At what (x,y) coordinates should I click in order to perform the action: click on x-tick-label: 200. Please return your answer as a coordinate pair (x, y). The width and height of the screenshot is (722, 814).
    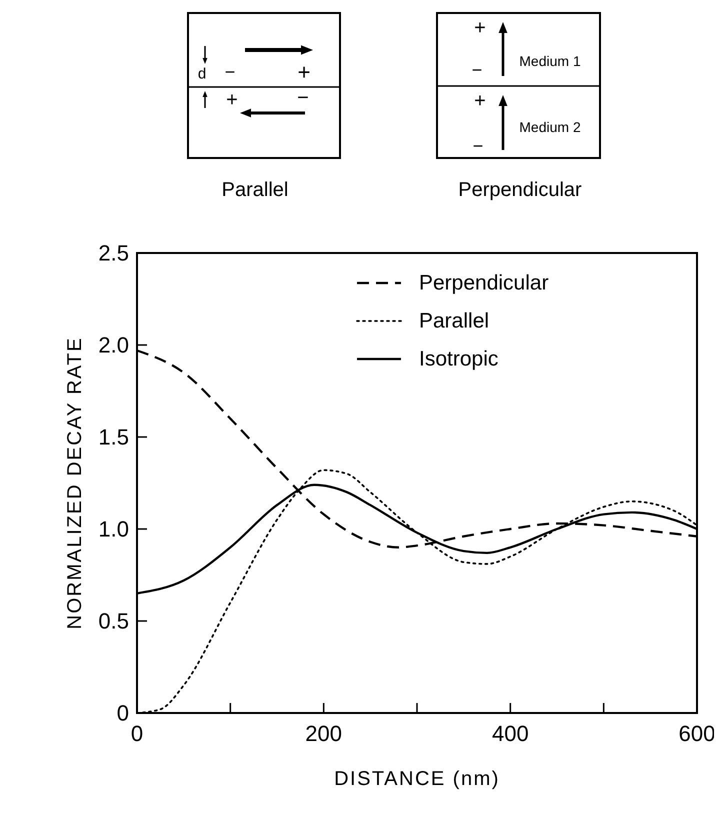
    Looking at the image, I should click on (323, 733).